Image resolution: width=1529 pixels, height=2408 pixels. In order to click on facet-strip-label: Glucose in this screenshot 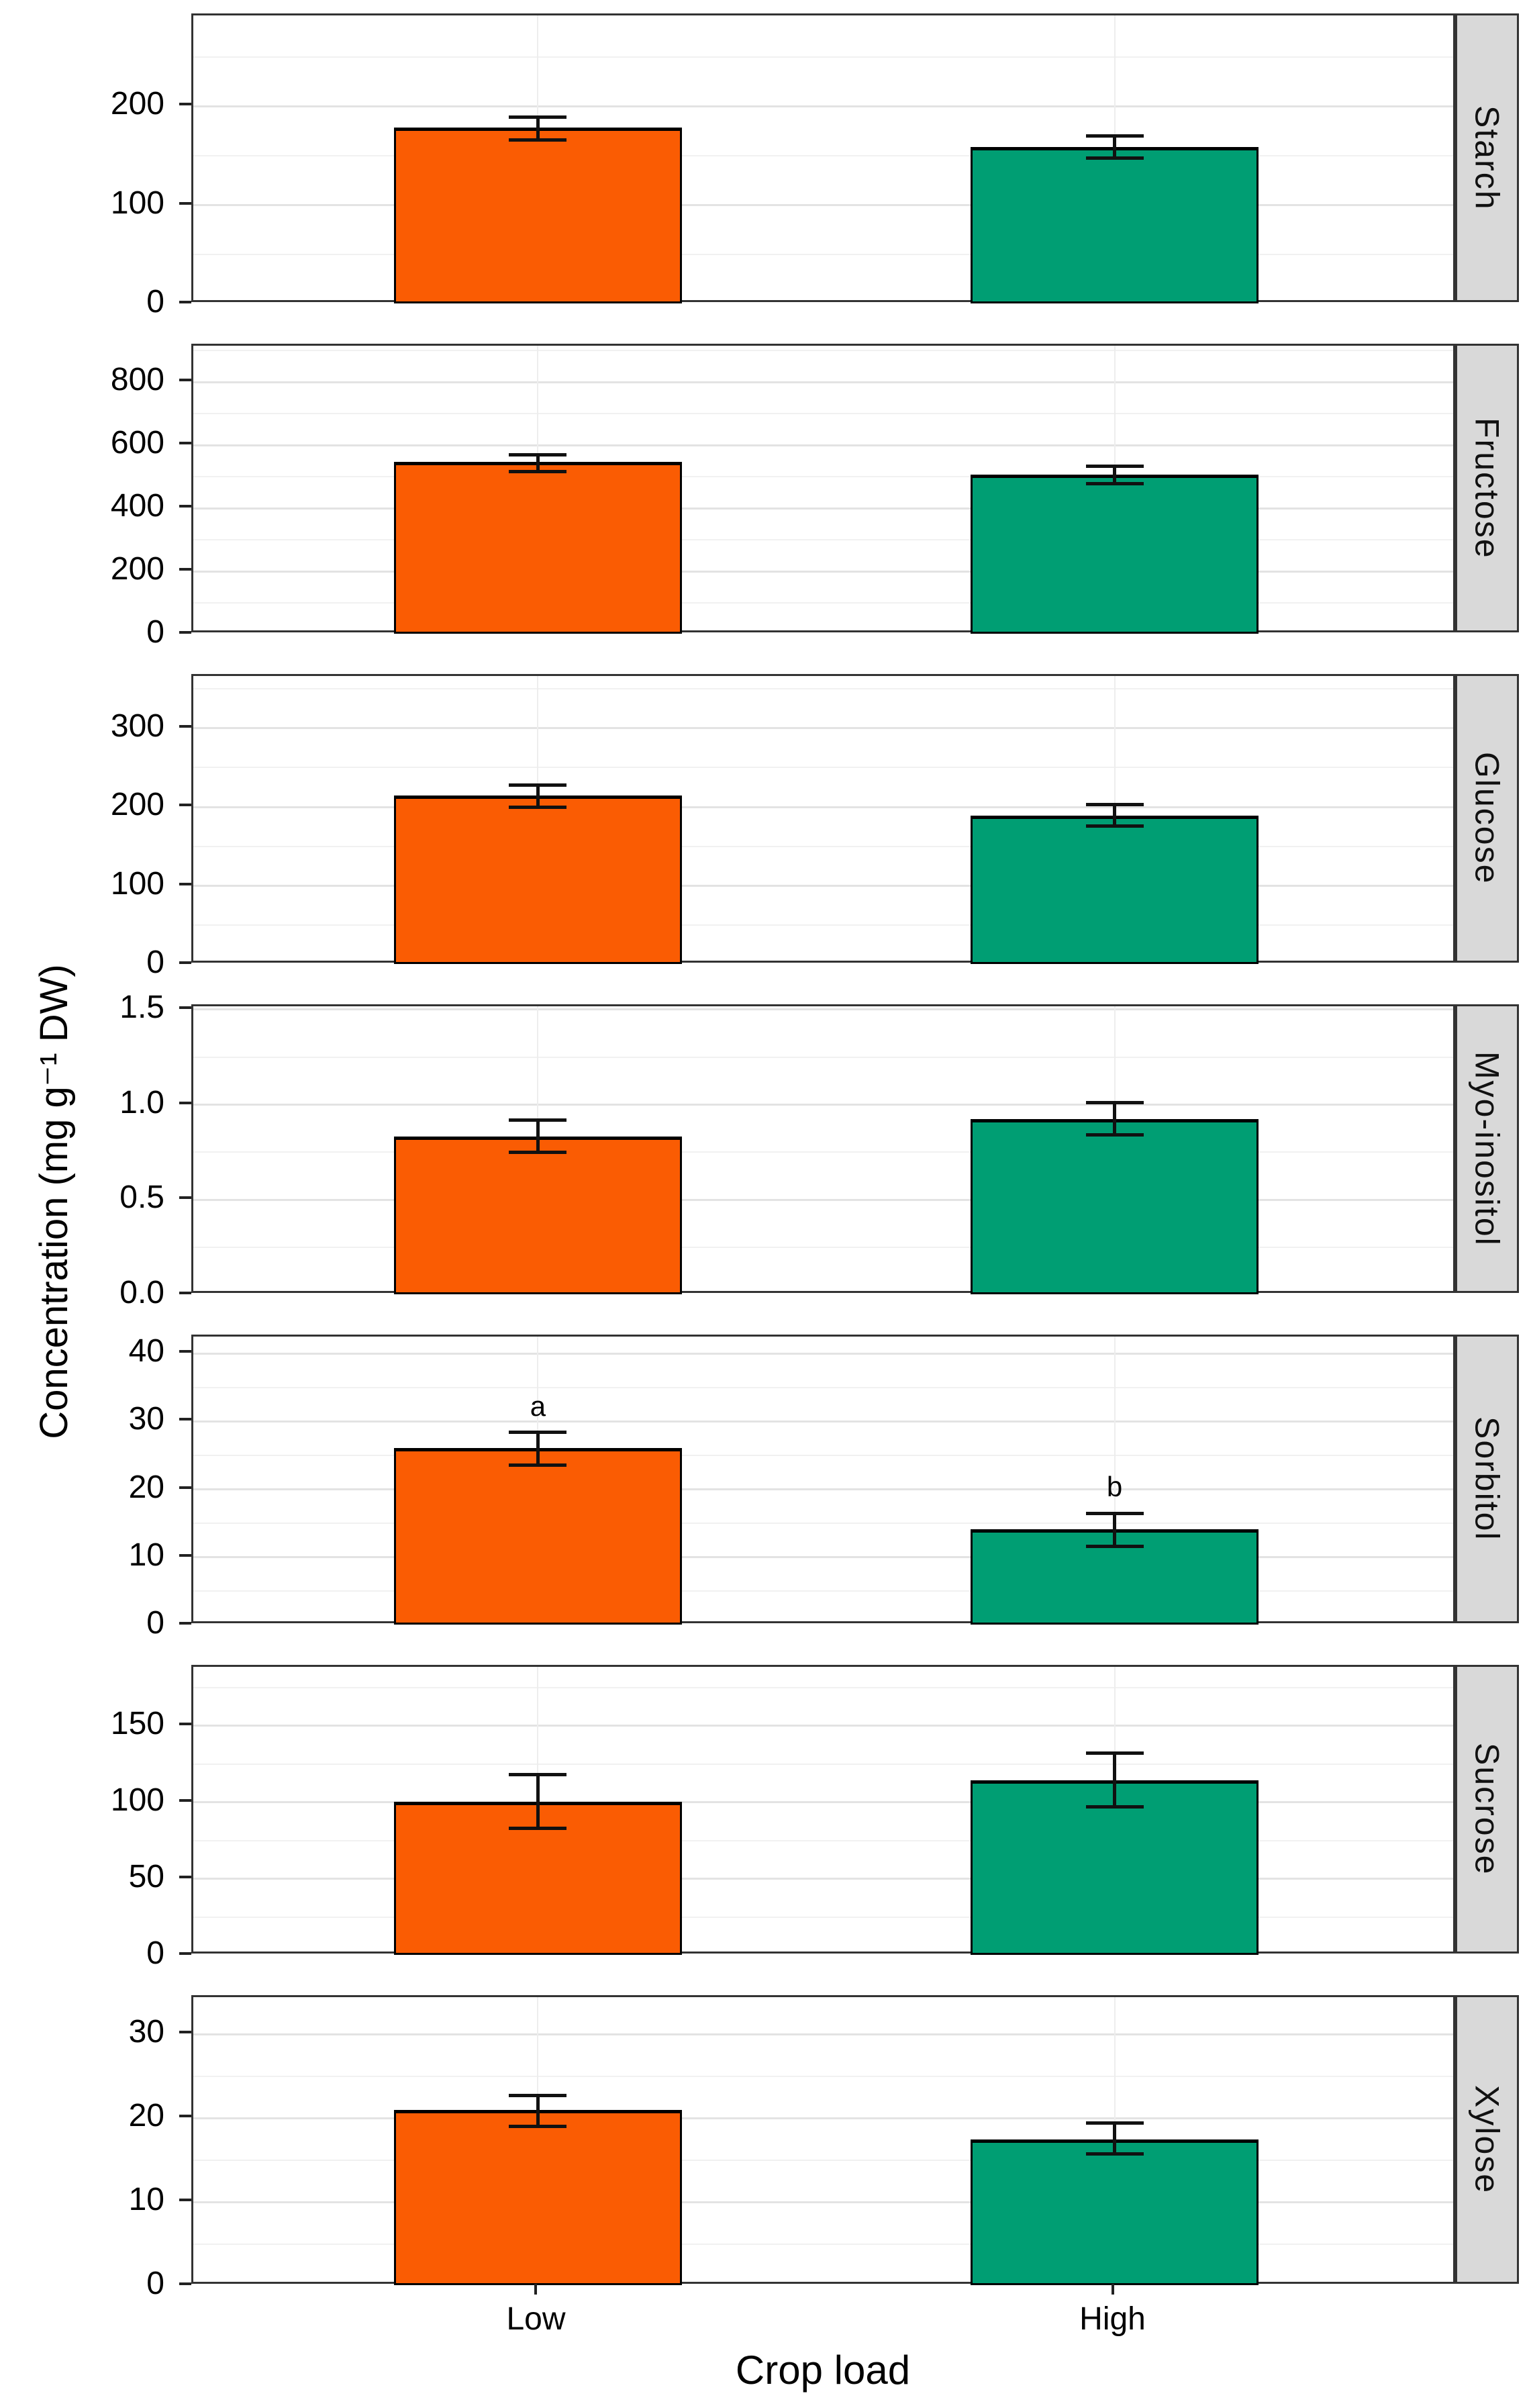, I will do `click(1487, 818)`.